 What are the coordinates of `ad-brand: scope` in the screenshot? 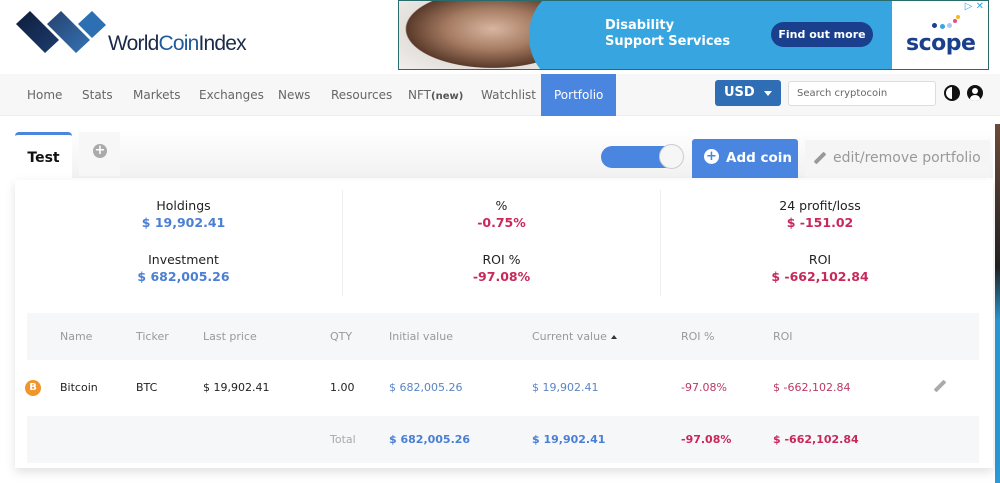 It's located at (940, 35).